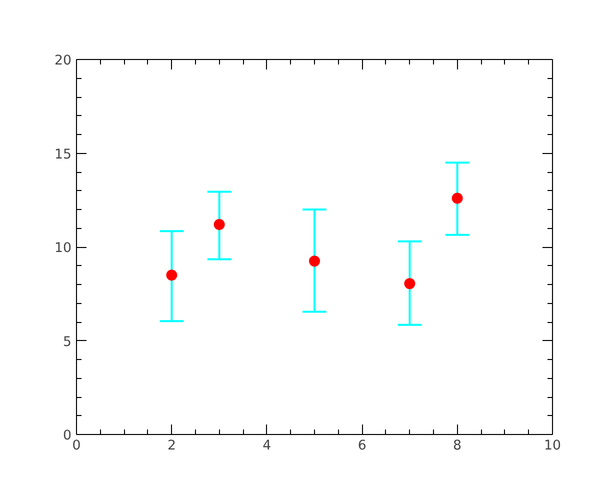  I want to click on y-tick-label: 20, so click(63, 61).